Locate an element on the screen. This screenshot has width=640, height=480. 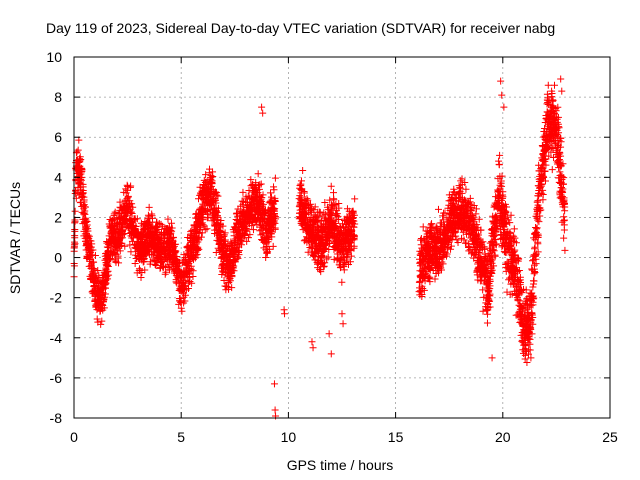
y-tick-label: -6 is located at coordinates (56, 378).